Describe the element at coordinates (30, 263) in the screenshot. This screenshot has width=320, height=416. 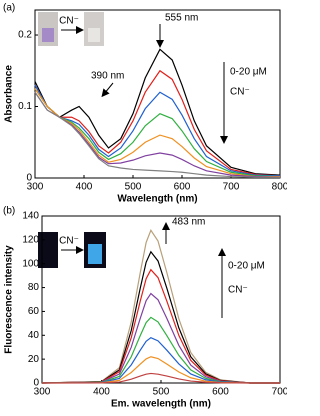
I see `y-tick-label: 100` at that location.